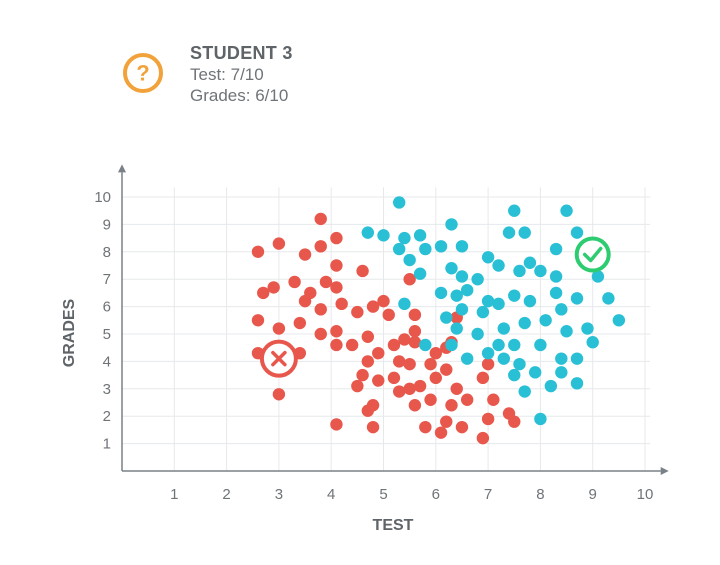 The width and height of the screenshot is (720, 565). Describe the element at coordinates (320, 74) in the screenshot. I see `student-info: STUDENT 3 Test: 7/10 Grades: 6/10` at that location.